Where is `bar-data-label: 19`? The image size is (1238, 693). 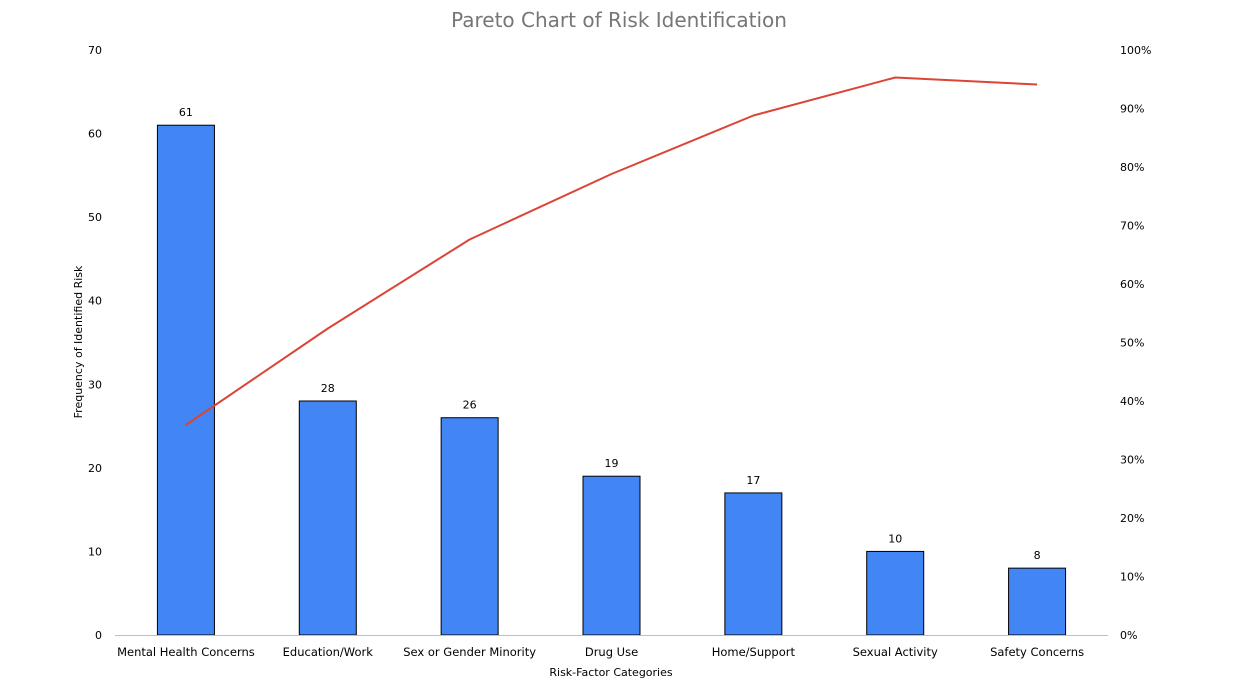 bar-data-label: 19 is located at coordinates (612, 463).